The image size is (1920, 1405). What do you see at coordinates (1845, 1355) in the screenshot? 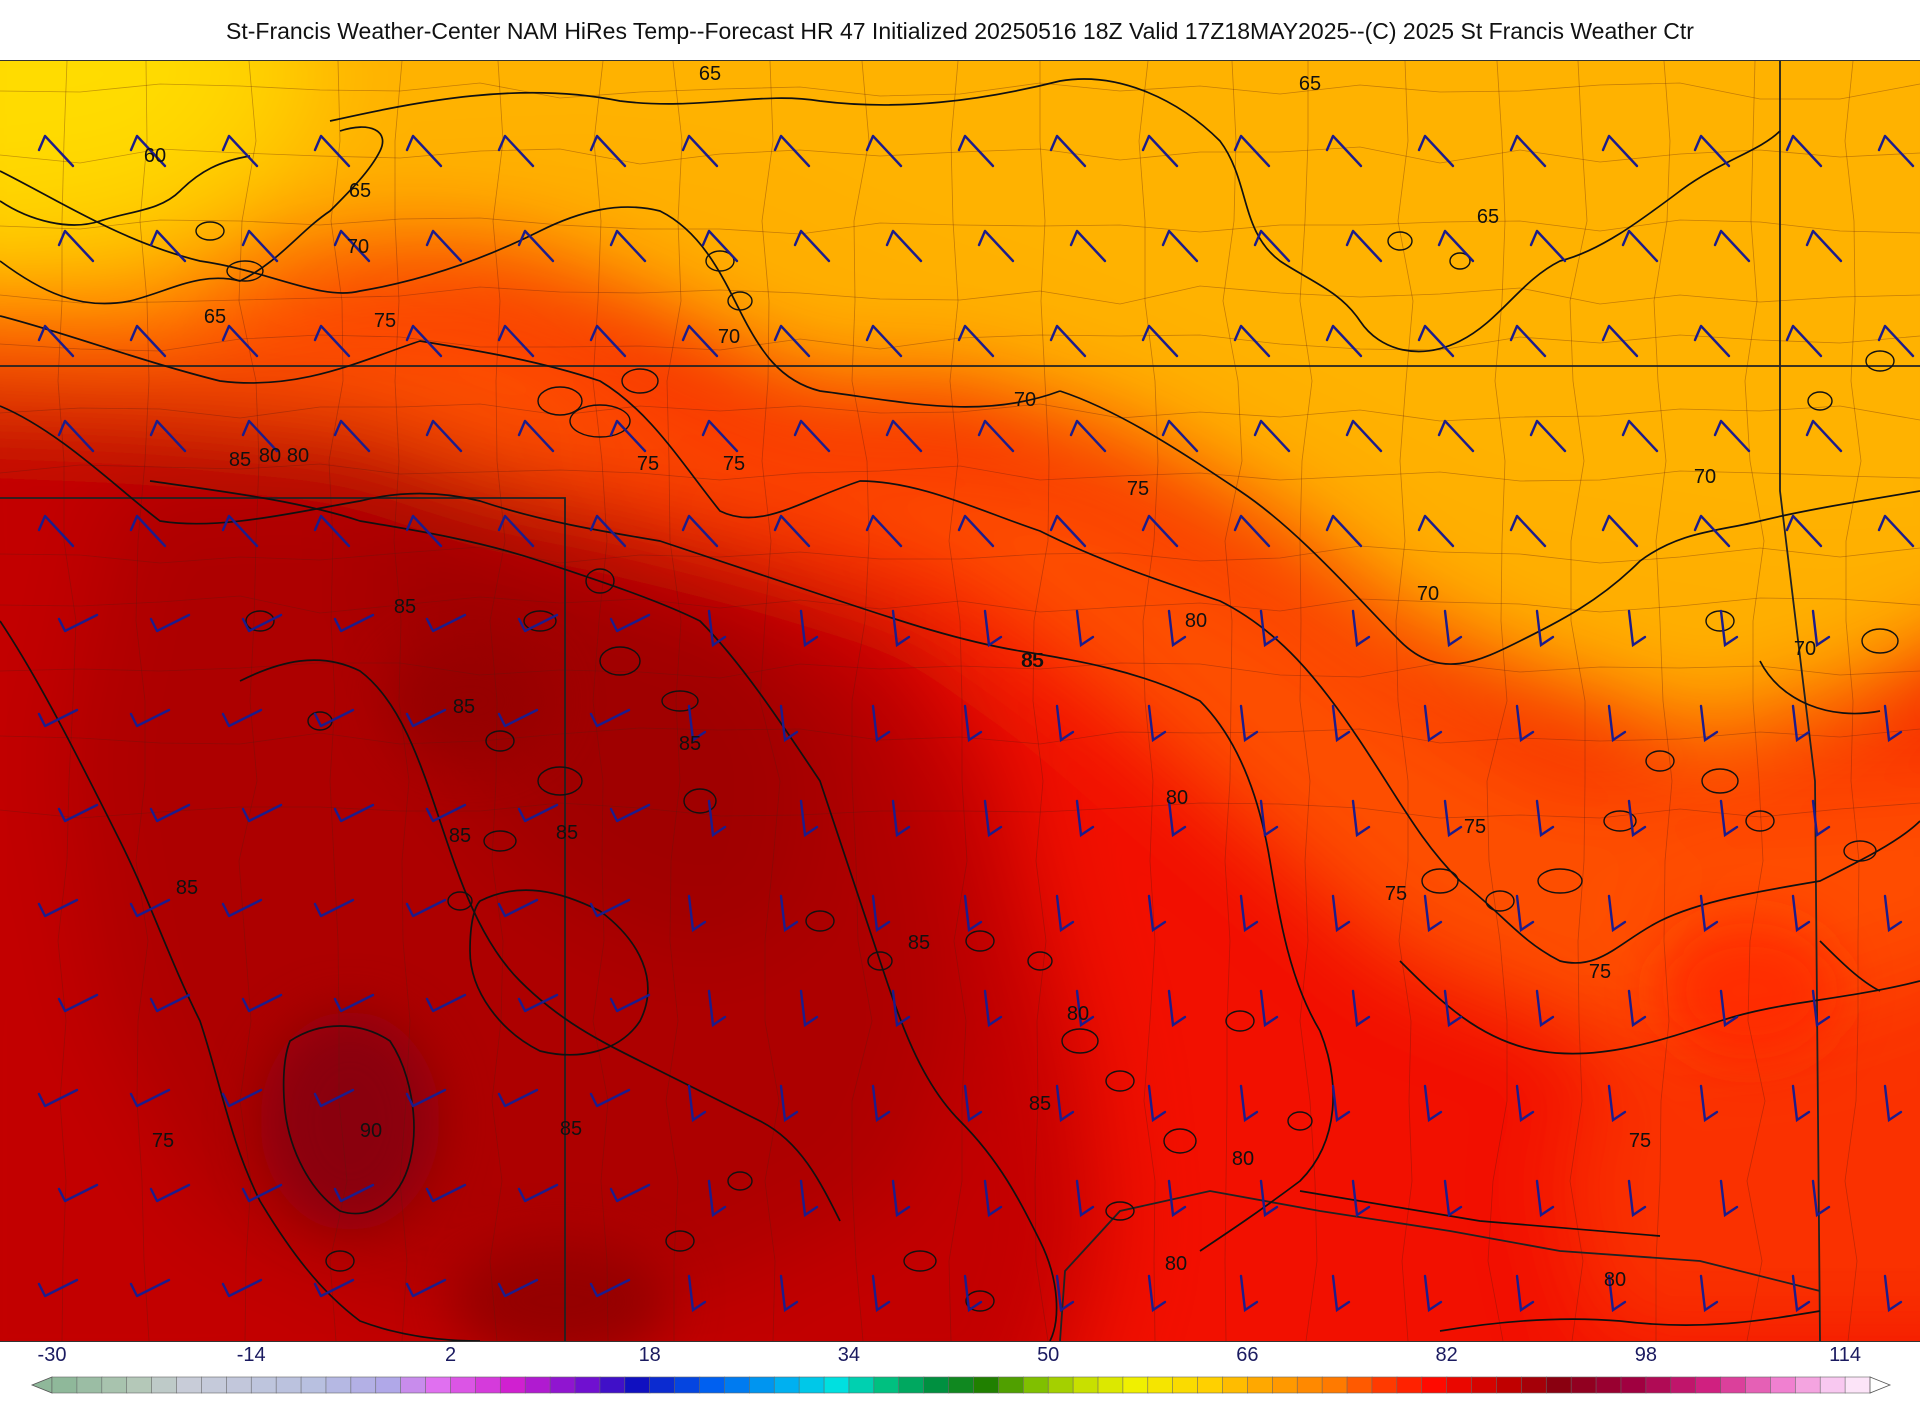
I see `colorbar-tick-label: 114` at bounding box center [1845, 1355].